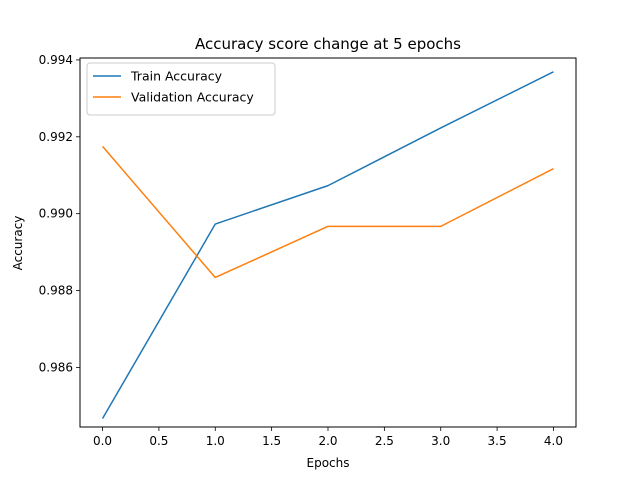 This screenshot has width=640, height=480. I want to click on y-tick-label: 0.994, so click(56, 60).